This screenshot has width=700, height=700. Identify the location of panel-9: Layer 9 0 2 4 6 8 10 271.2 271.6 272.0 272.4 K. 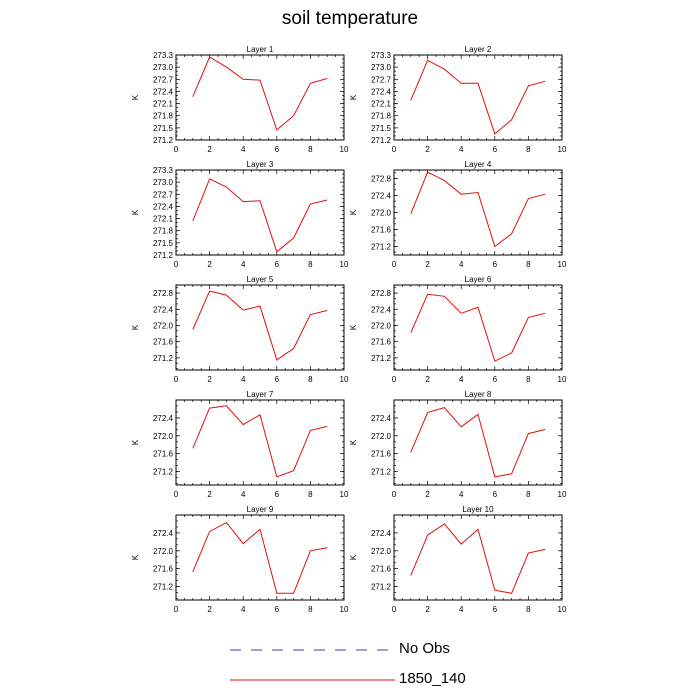
(240, 559).